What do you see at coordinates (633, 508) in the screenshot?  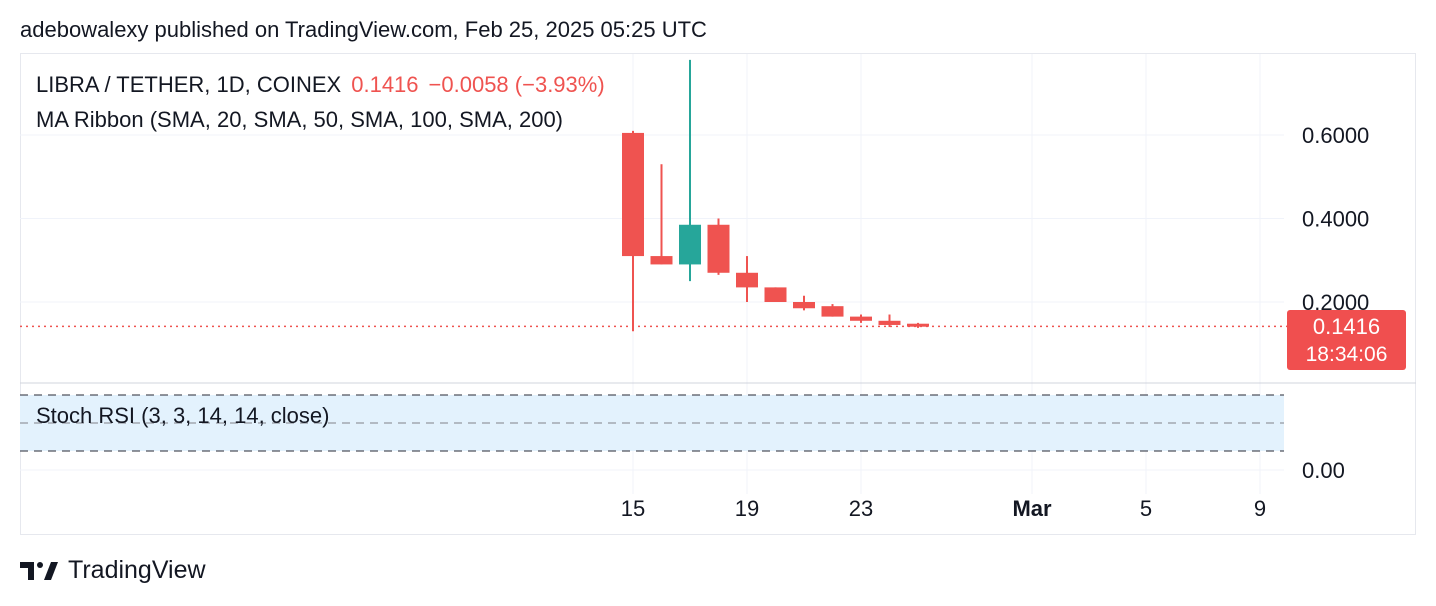 I see `time-tick-label: 15` at bounding box center [633, 508].